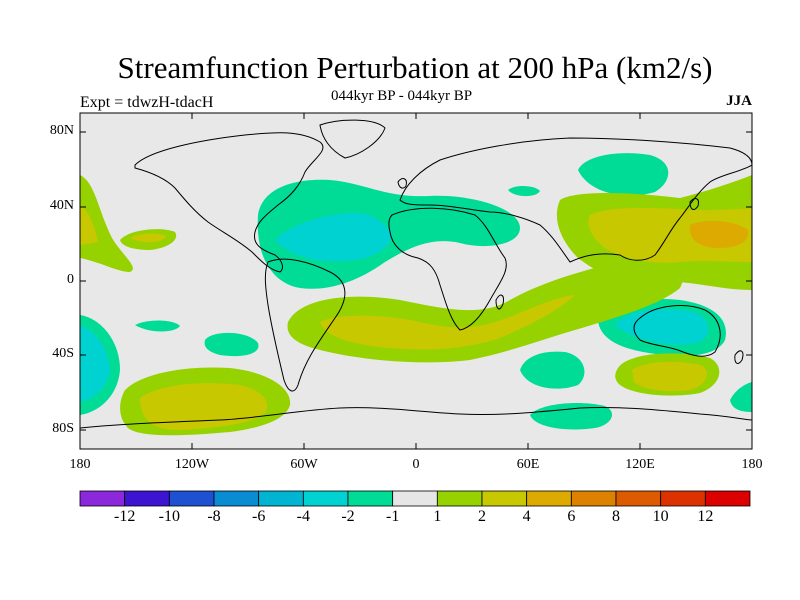 This screenshot has height=600, width=800. Describe the element at coordinates (669, 376) in the screenshot. I see `pos2-region-southern-indian` at that location.